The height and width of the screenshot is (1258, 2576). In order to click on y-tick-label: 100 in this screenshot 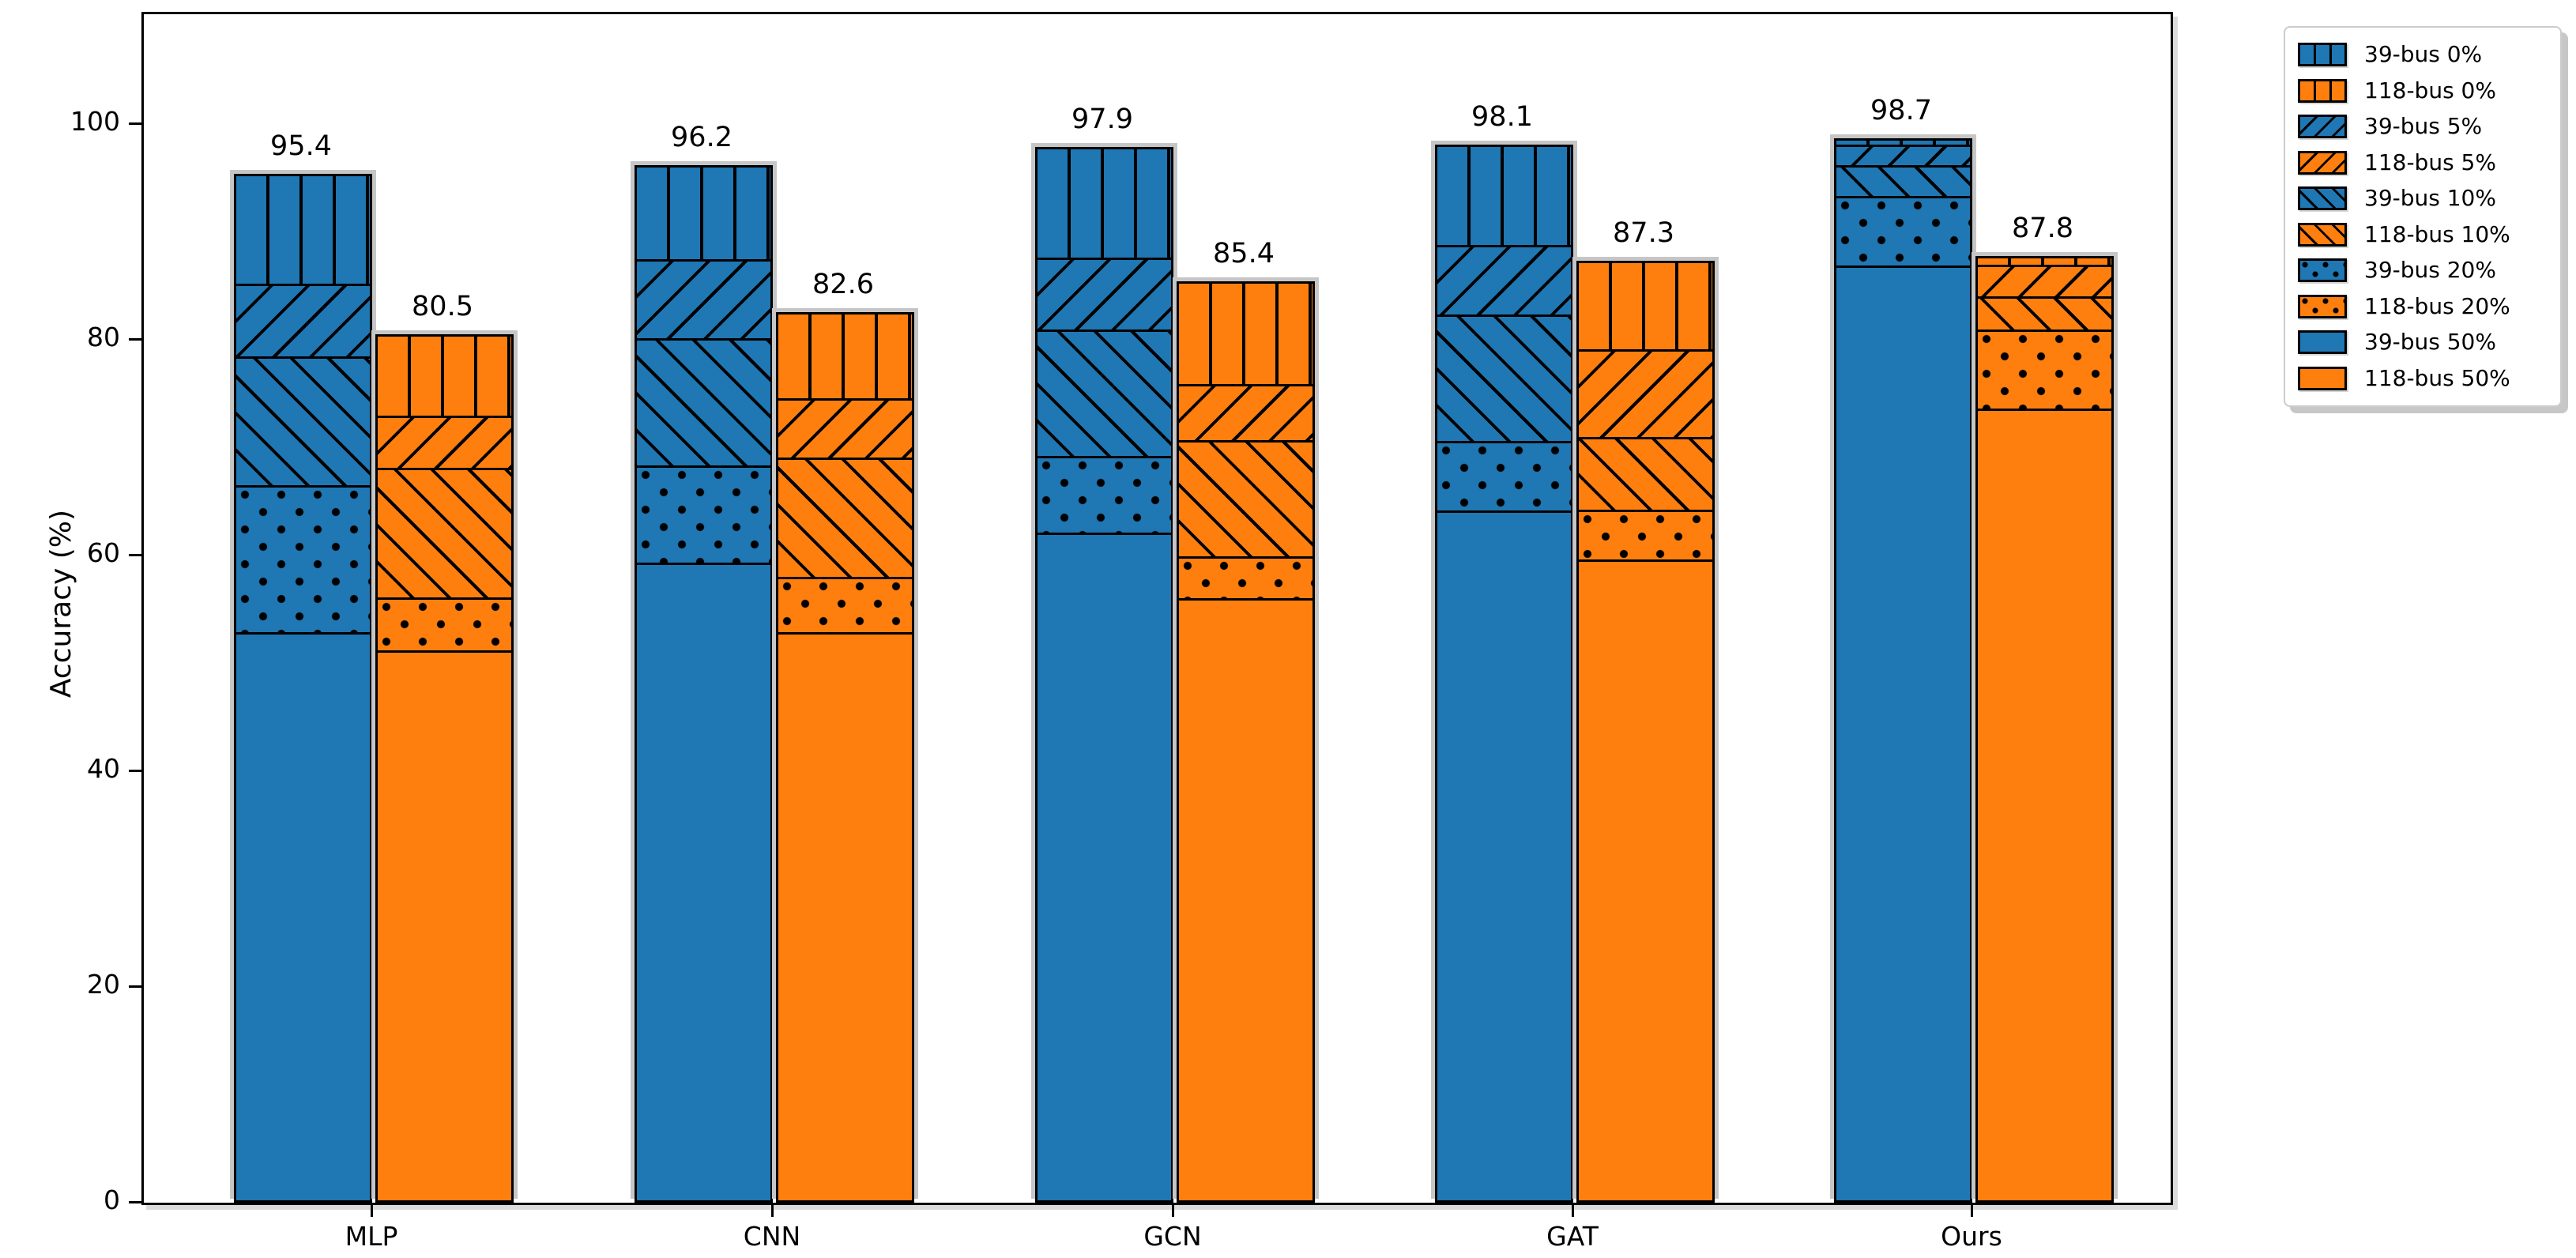, I will do `click(95, 121)`.